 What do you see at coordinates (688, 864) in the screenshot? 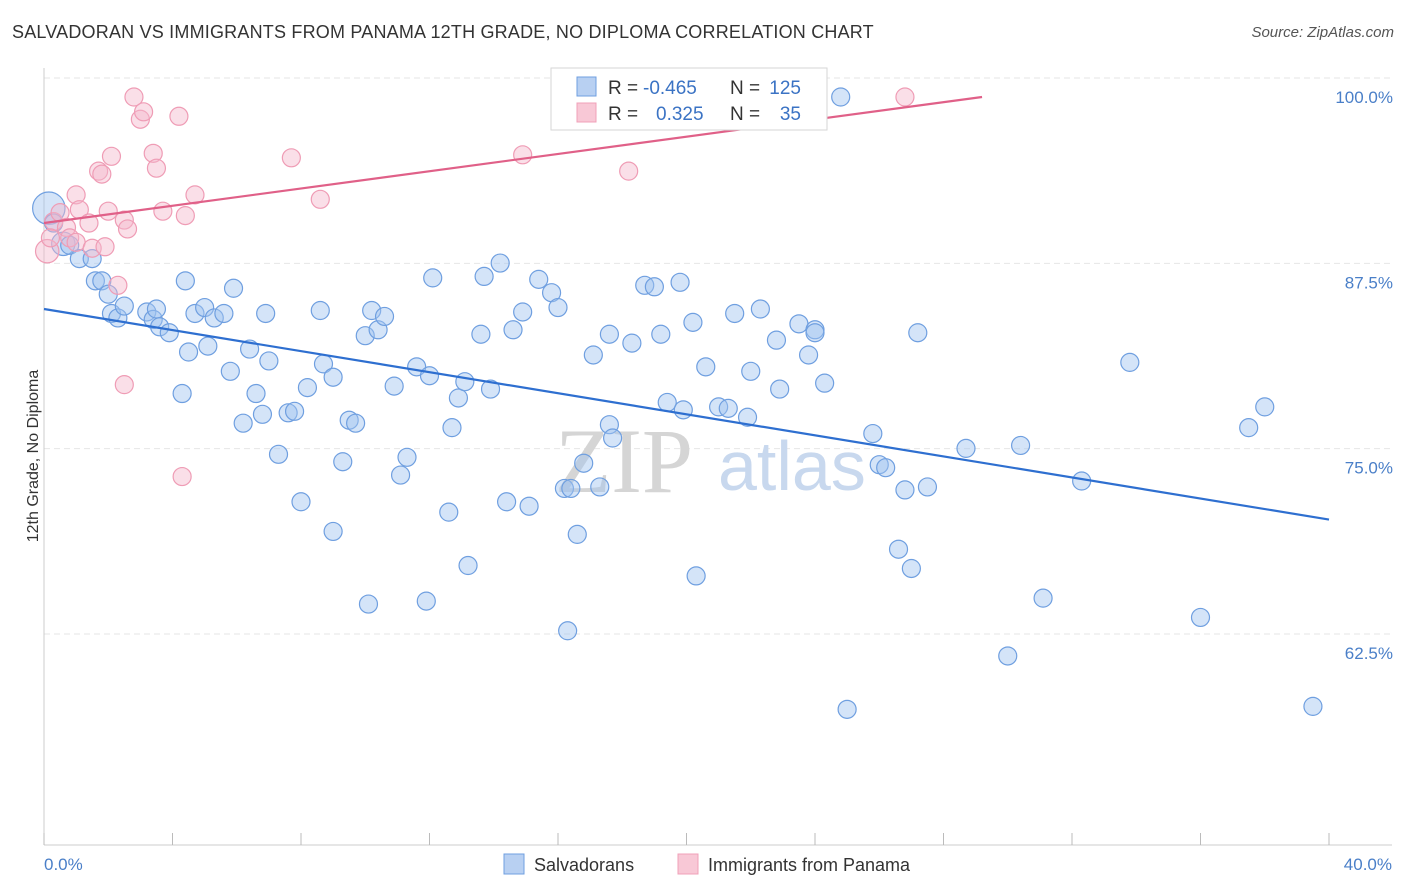
I see `series-legend-swatch-panama` at bounding box center [688, 864].